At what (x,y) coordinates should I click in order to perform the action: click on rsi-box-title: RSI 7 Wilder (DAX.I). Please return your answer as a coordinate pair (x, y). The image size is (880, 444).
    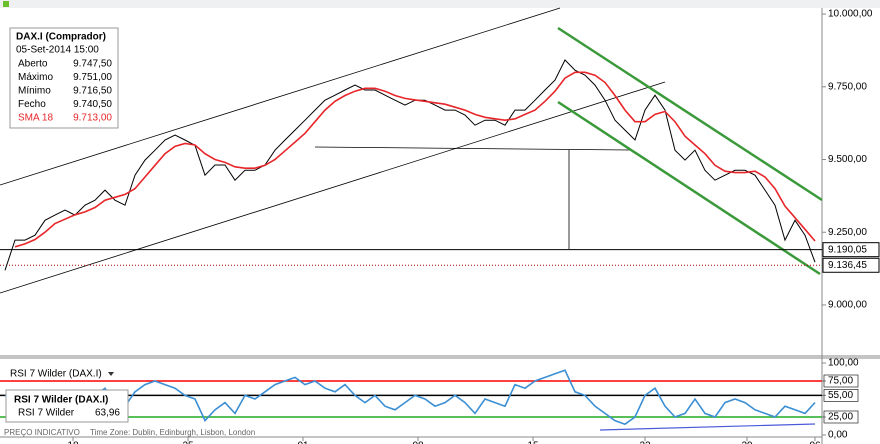
    Looking at the image, I should click on (61, 400).